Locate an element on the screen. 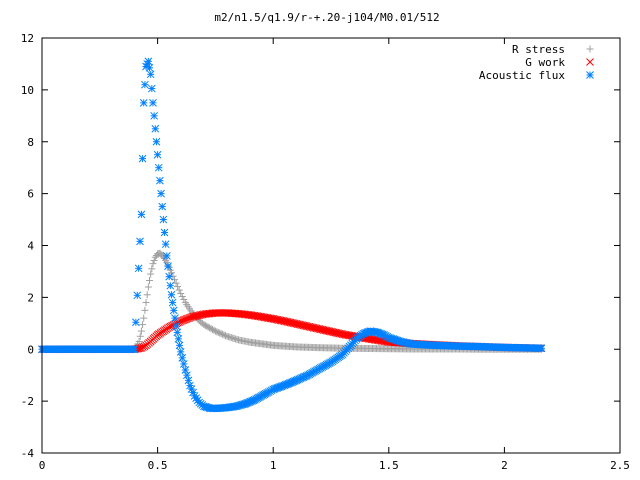  x-tick-label: 2.5 is located at coordinates (620, 465).